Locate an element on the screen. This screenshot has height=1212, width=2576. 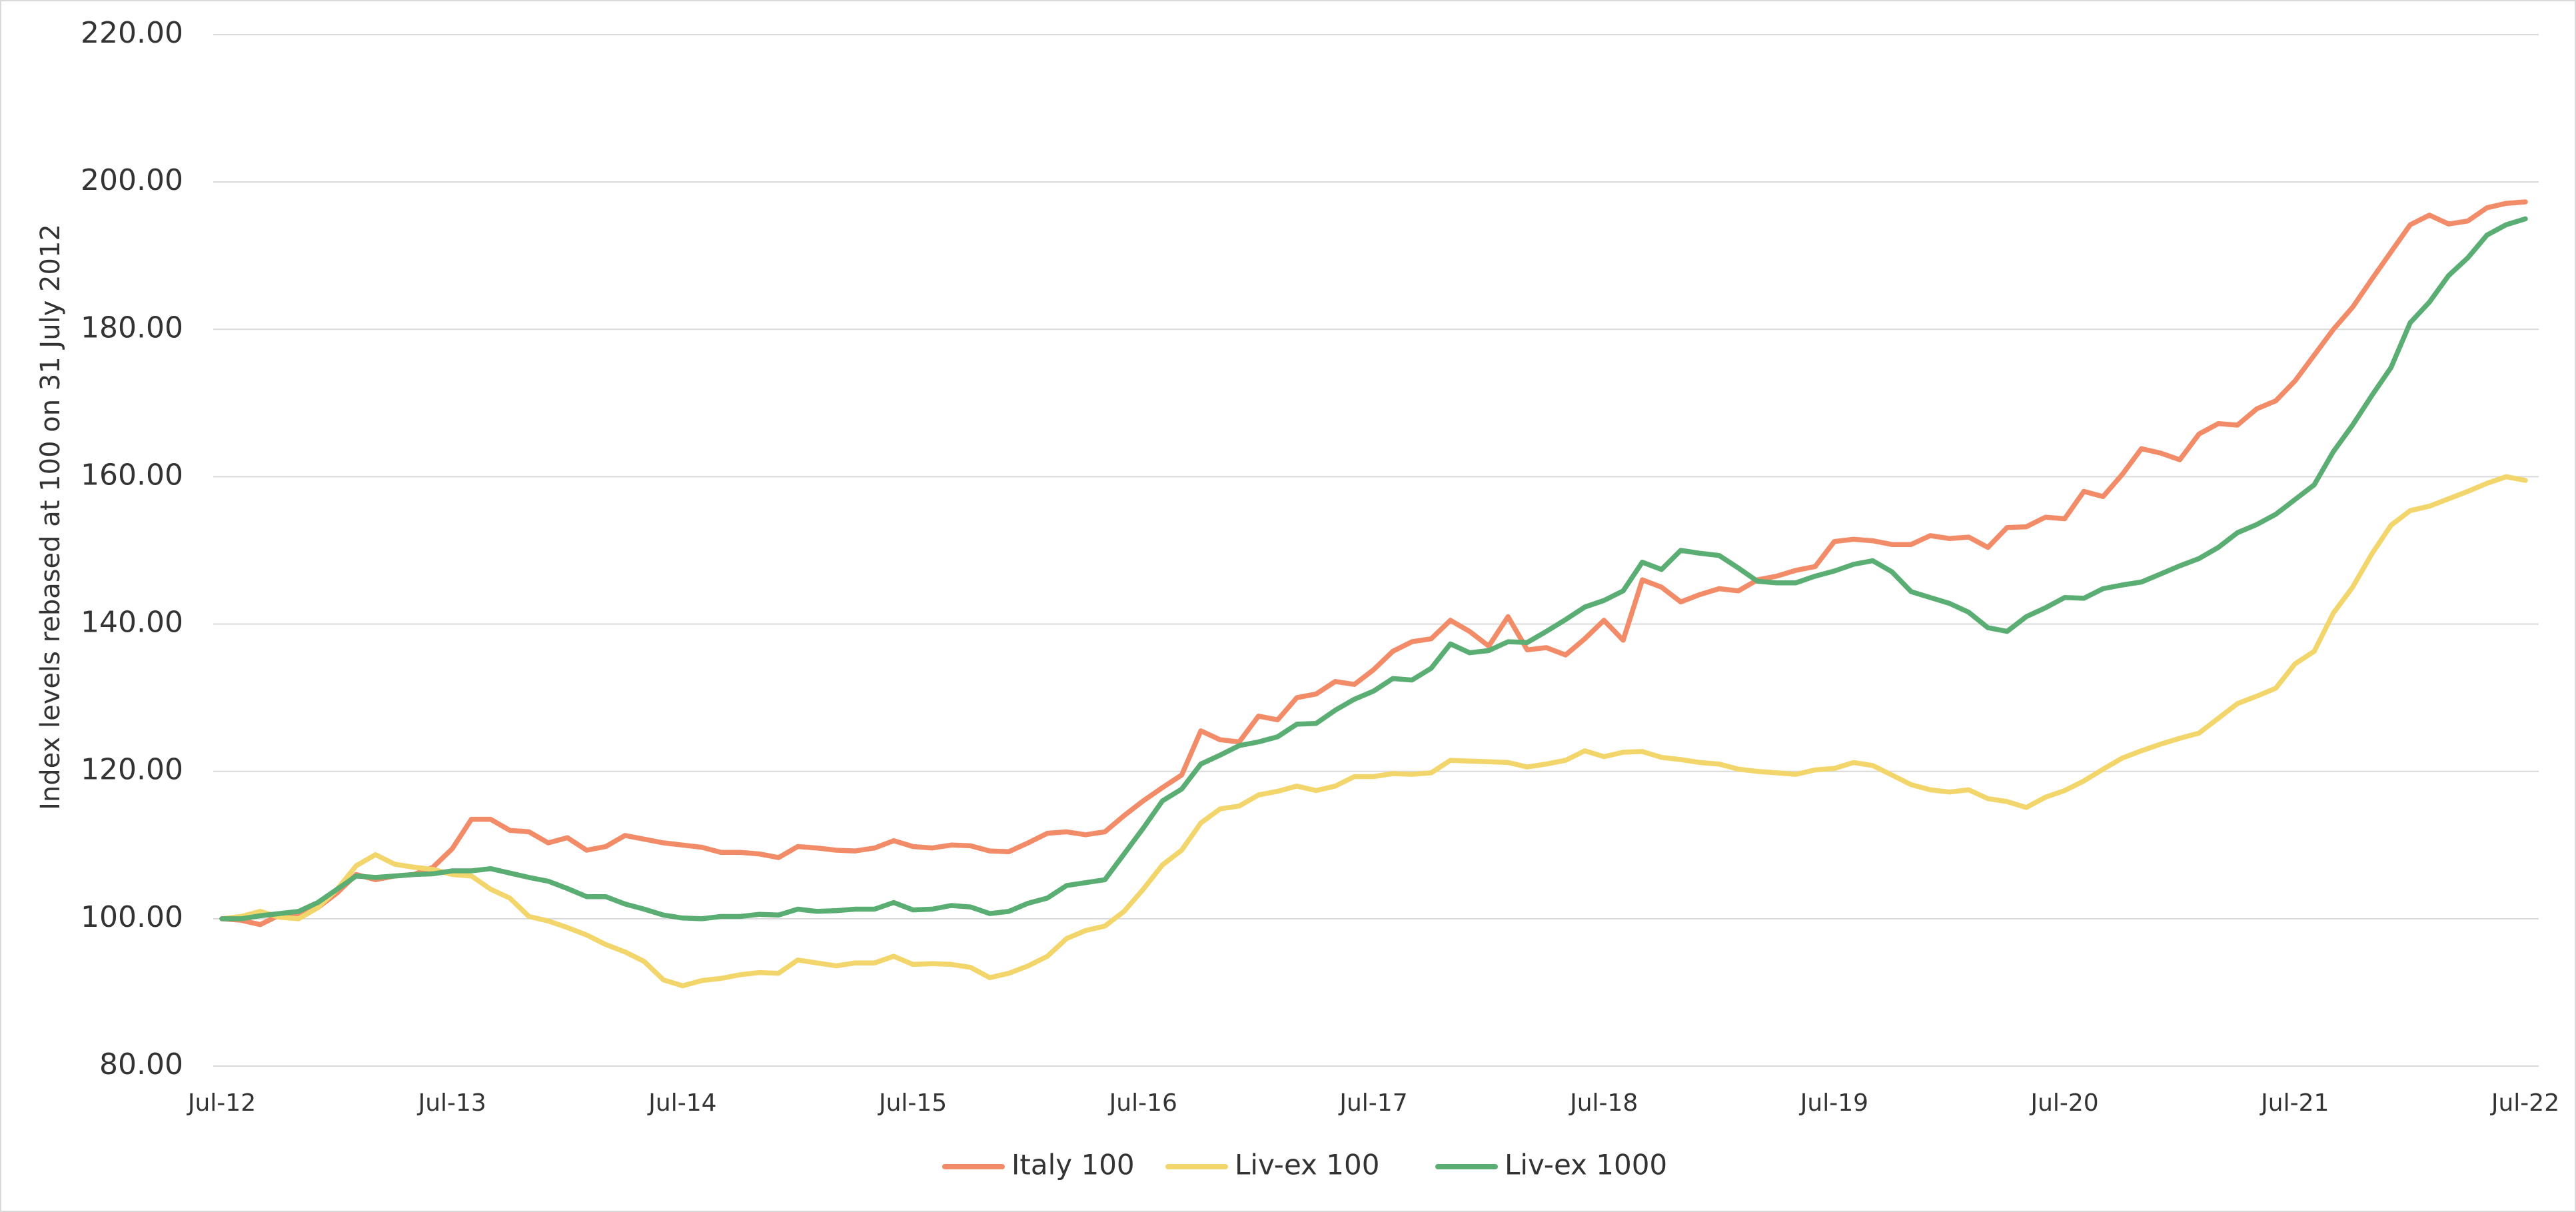
x-tick-label: Jul-12 is located at coordinates (221, 1103).